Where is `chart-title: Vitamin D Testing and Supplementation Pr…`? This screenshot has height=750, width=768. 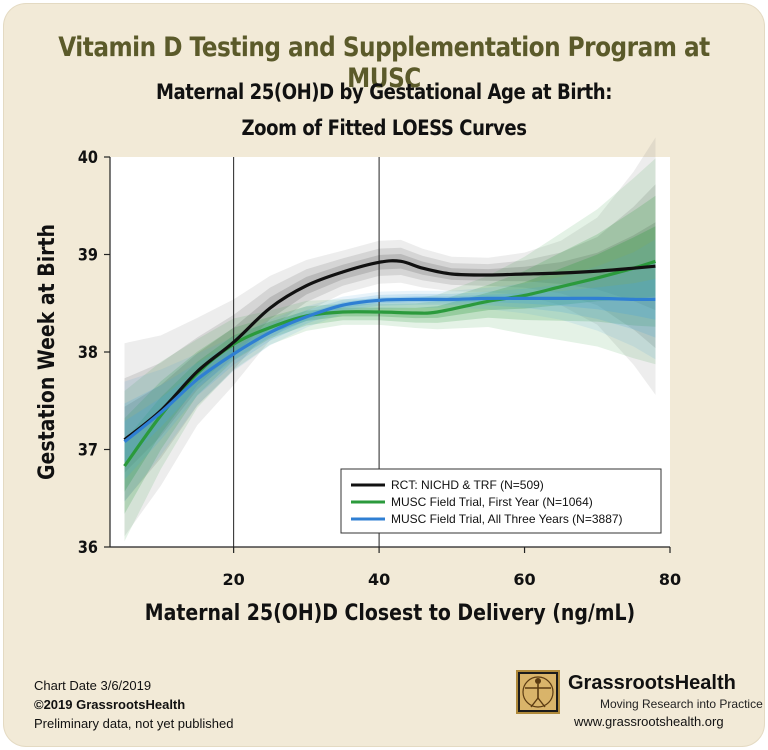 chart-title: Vitamin D Testing and Supplementation Pr… is located at coordinates (384, 63).